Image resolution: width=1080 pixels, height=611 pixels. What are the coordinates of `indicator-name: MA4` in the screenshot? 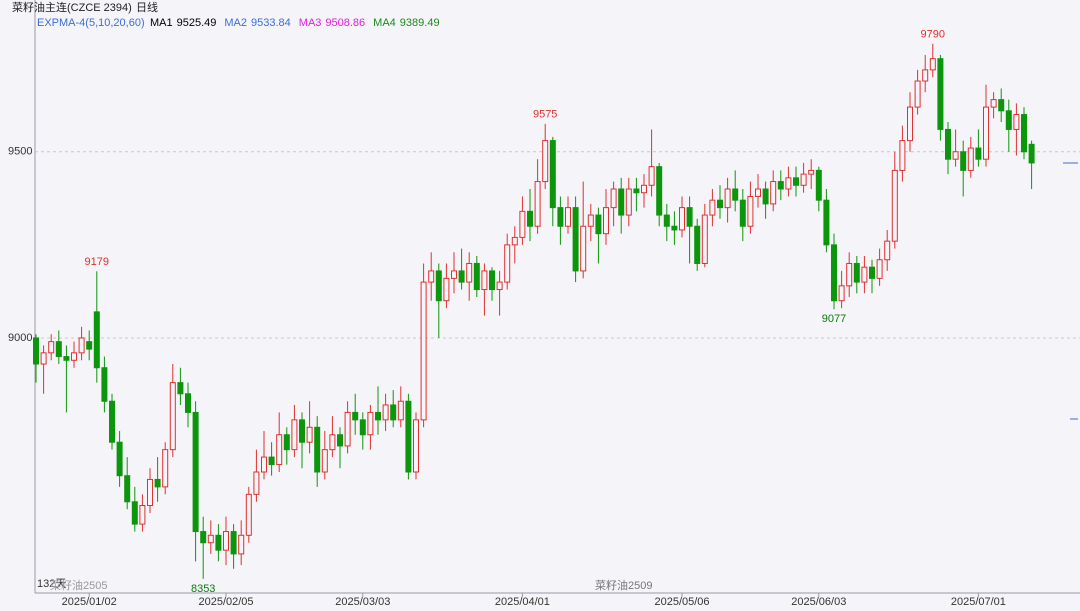 It's located at (384, 23).